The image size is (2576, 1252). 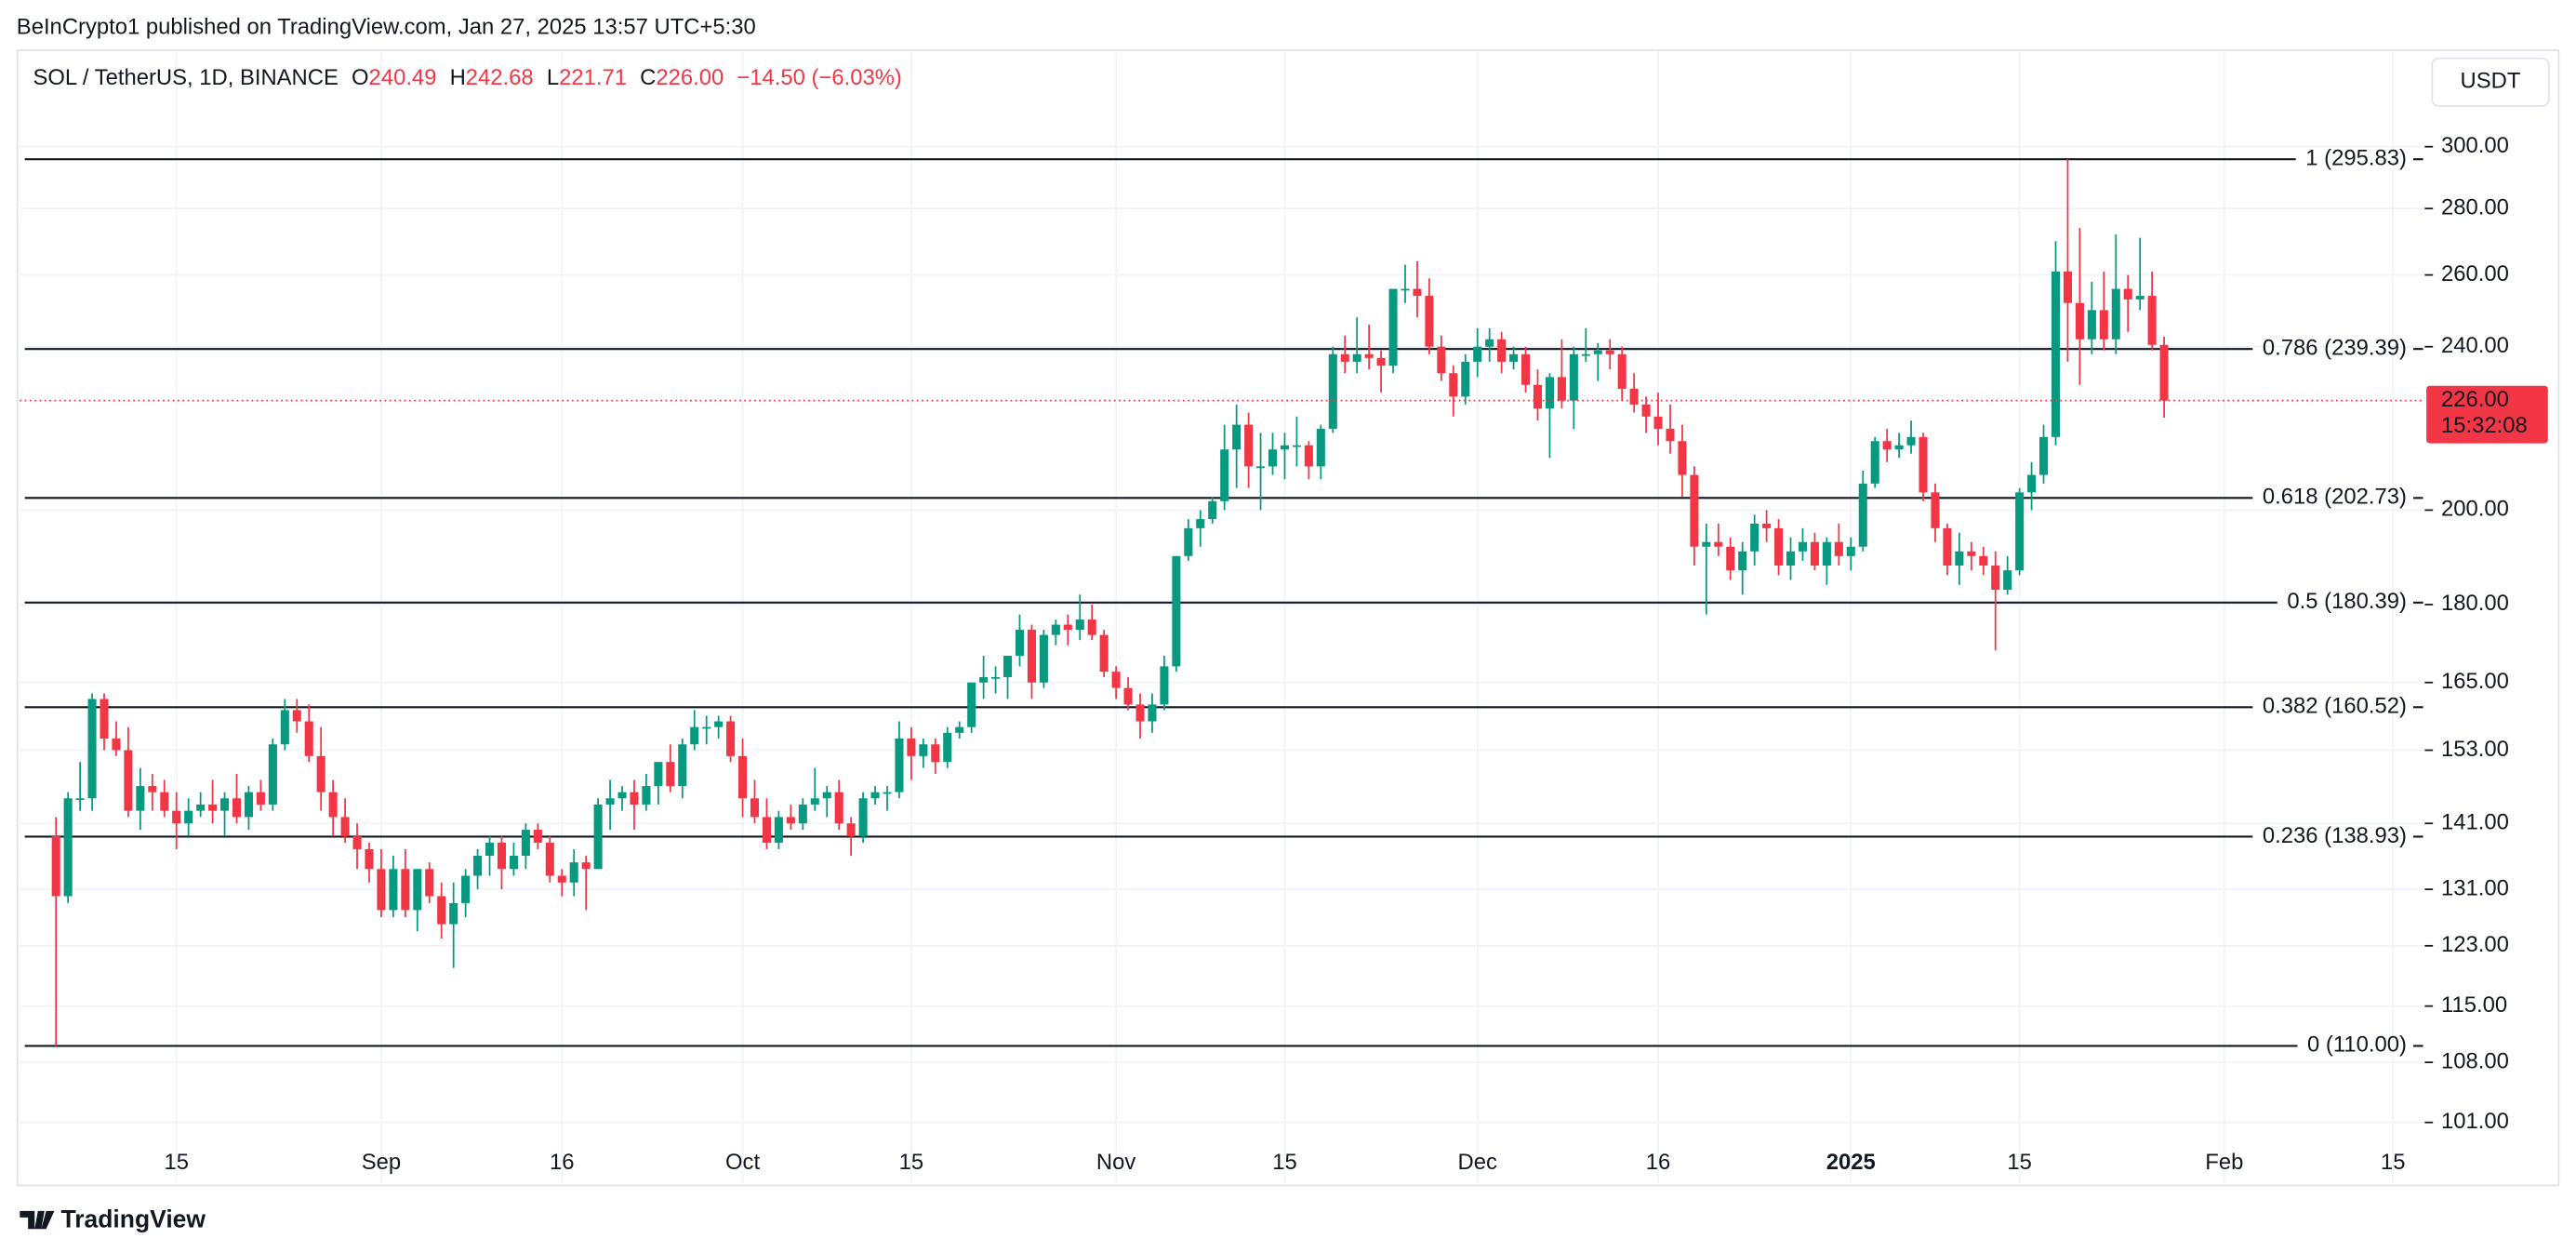 I want to click on y-tick-label: 108.00, so click(x=2475, y=1060).